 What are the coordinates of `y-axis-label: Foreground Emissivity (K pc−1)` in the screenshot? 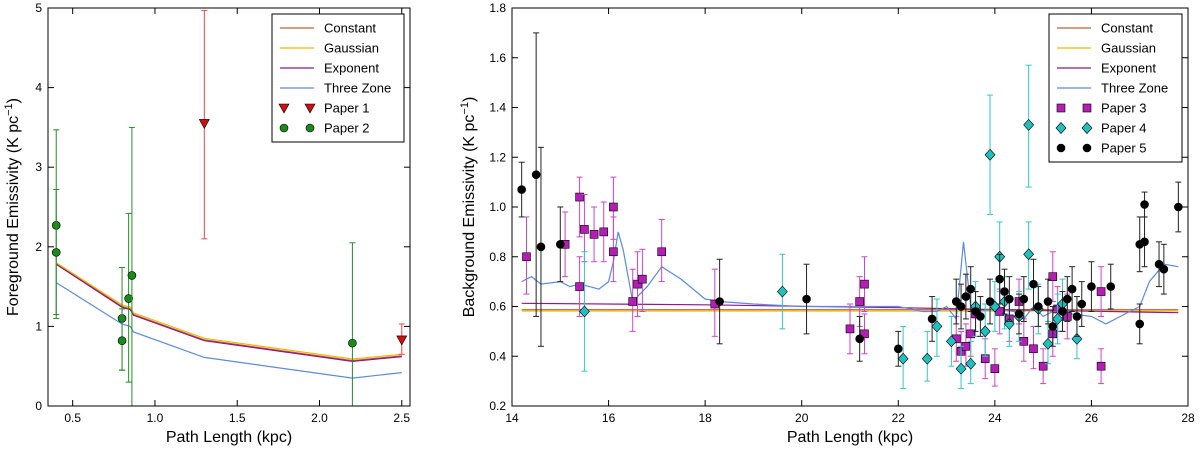 It's located at (12, 207).